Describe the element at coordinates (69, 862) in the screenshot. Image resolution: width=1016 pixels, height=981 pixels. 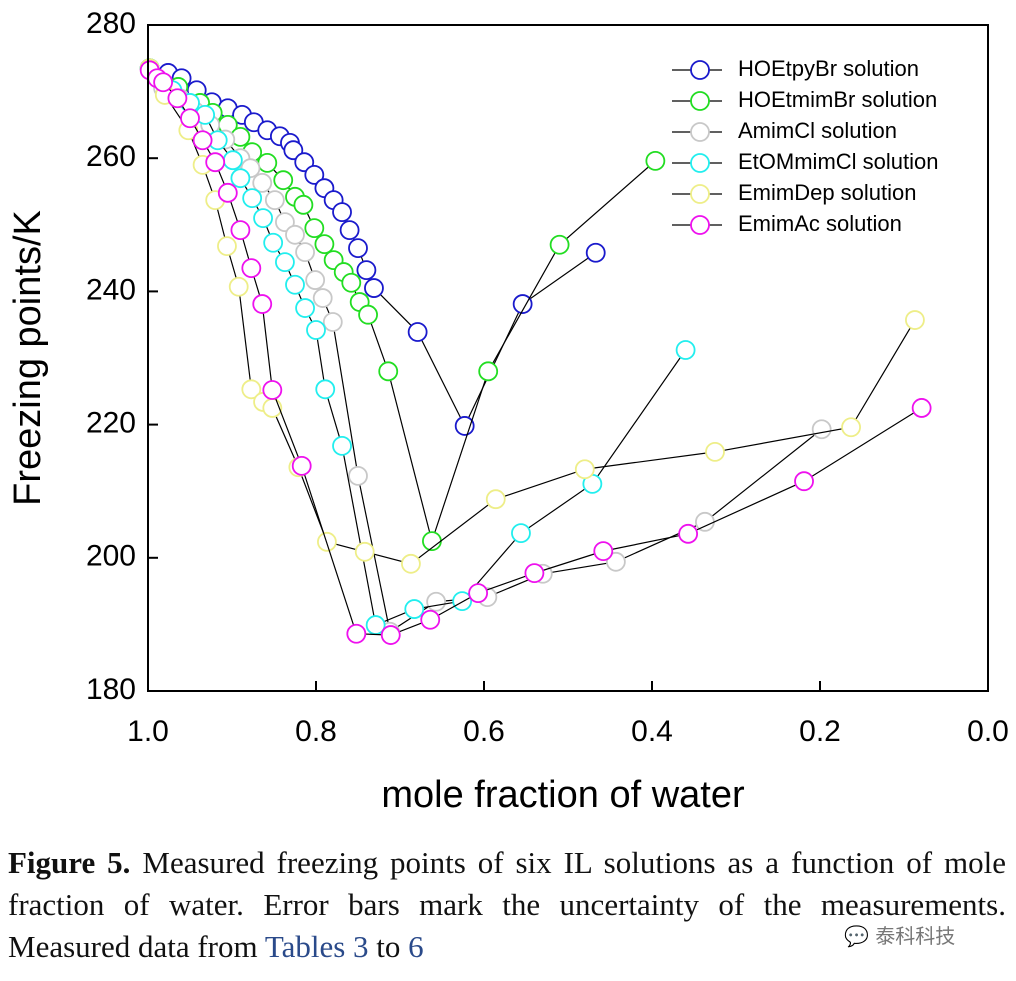
I see `caption-label: Figure 5.` at that location.